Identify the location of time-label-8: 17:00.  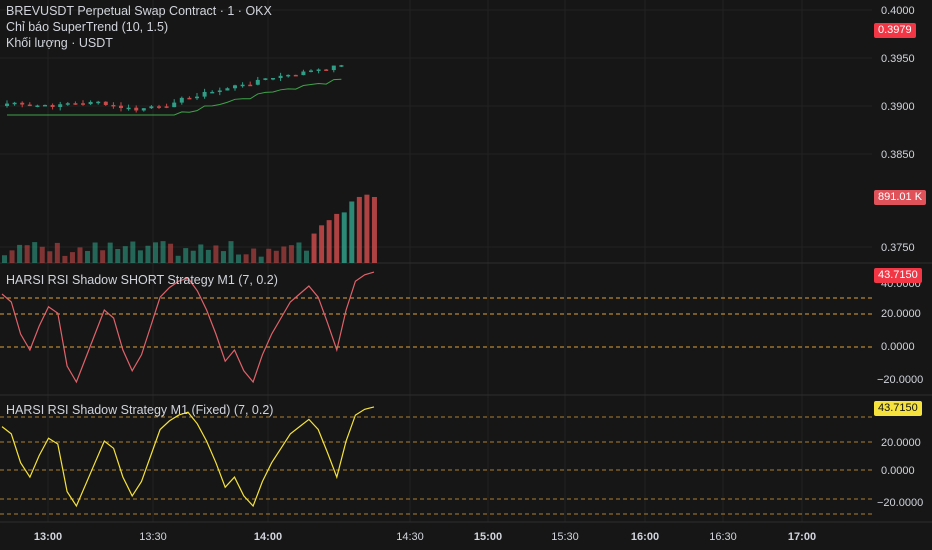
(802, 537).